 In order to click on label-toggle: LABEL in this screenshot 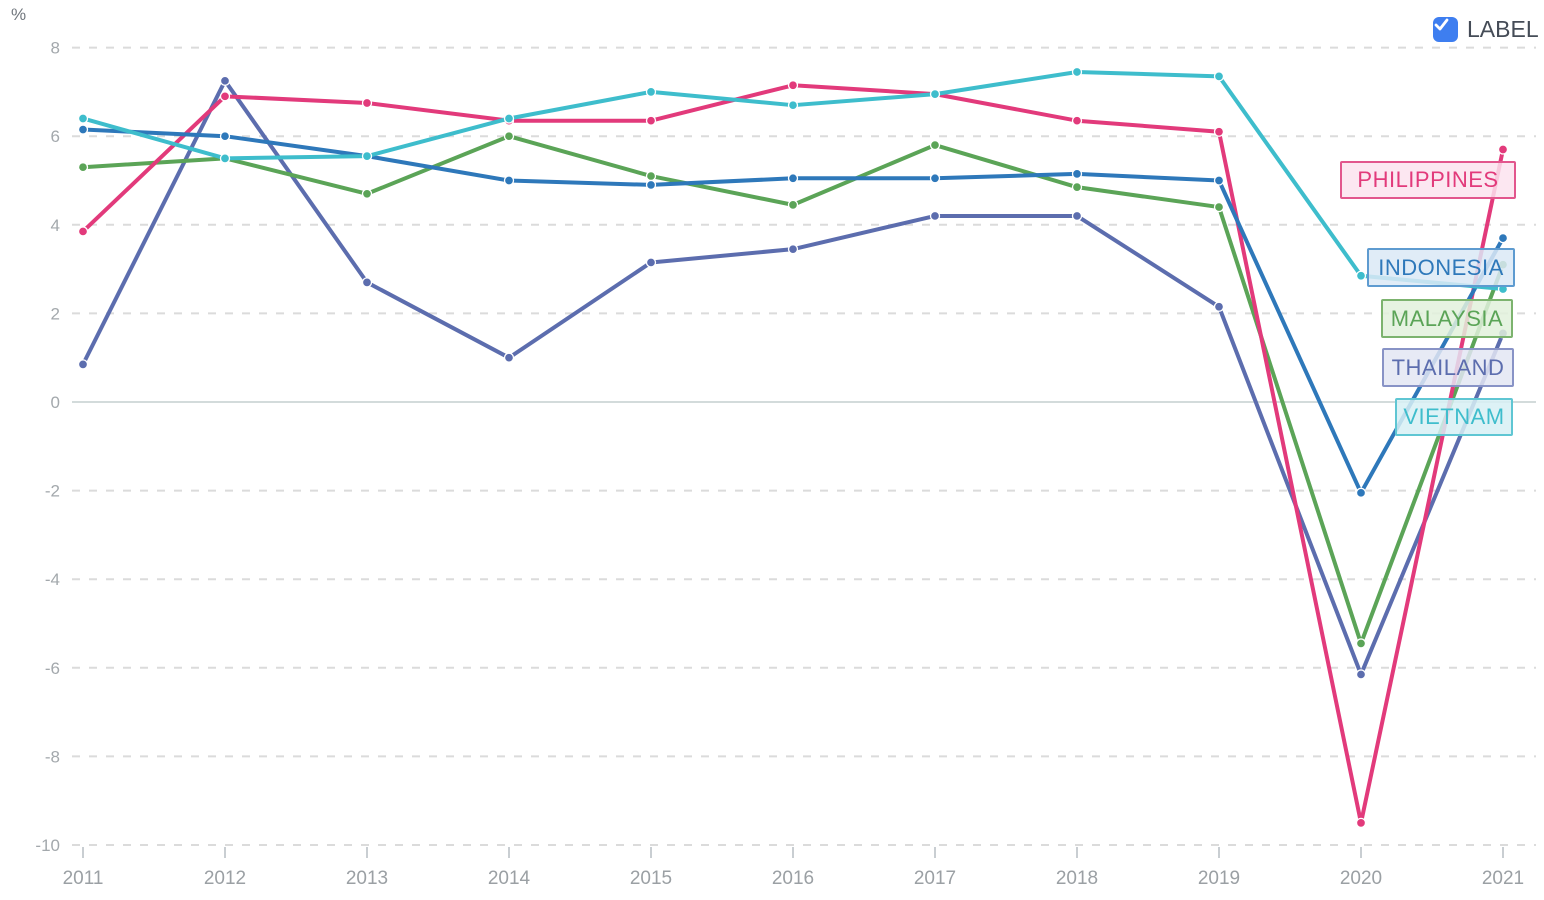, I will do `click(1486, 29)`.